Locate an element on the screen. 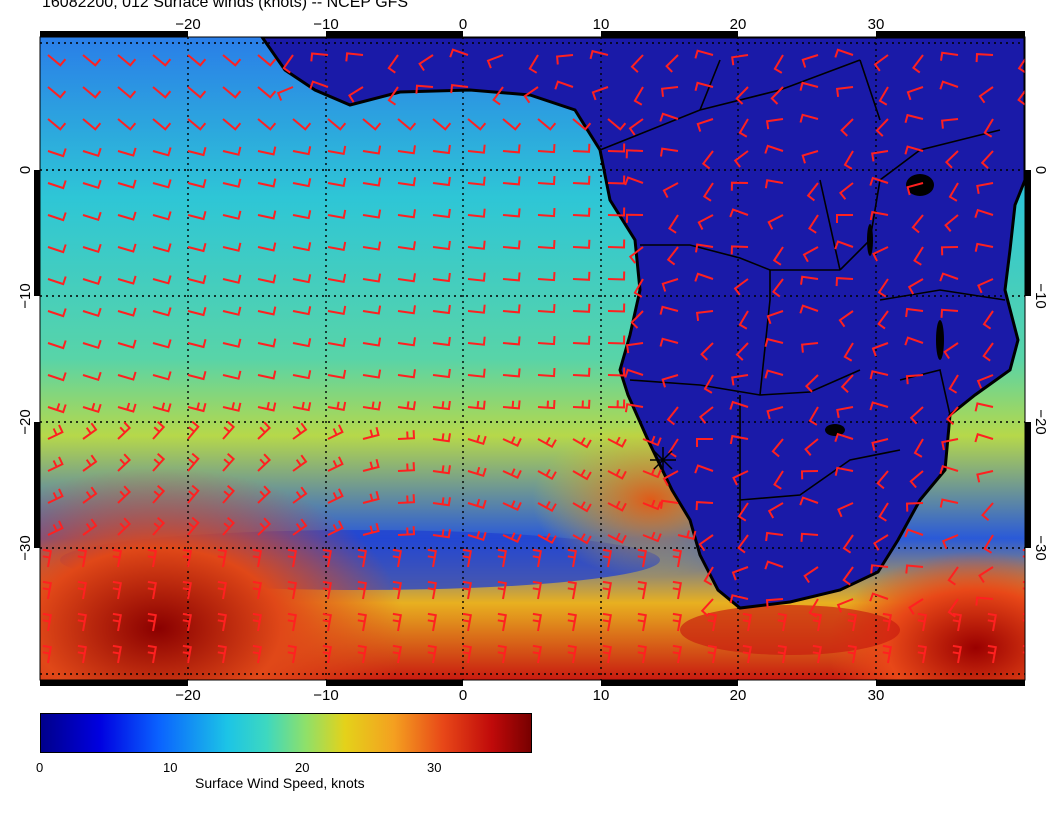 The height and width of the screenshot is (816, 1056). axis-frame-right is located at coordinates (1028, 359).